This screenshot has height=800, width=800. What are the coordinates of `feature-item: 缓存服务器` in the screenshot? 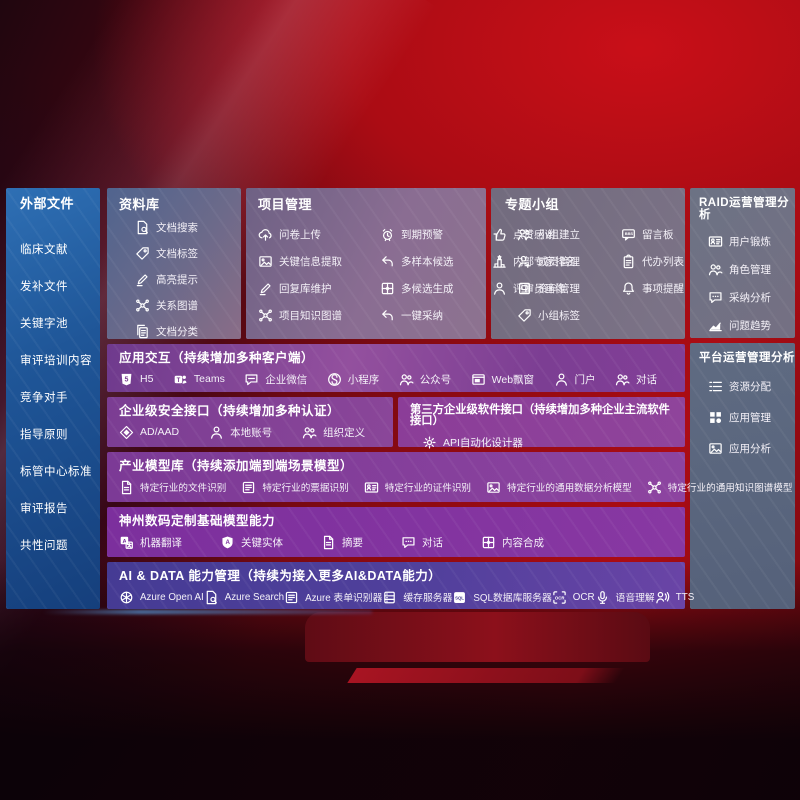 It's located at (417, 597).